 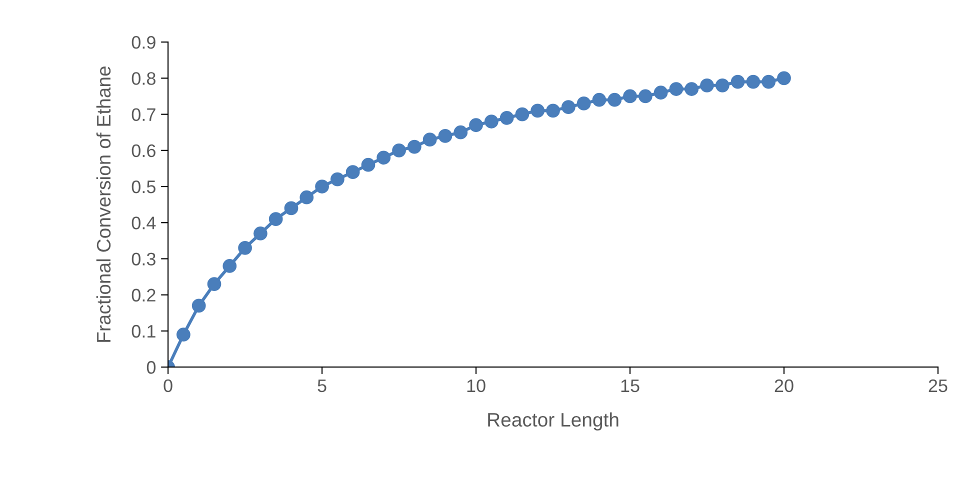 What do you see at coordinates (151, 367) in the screenshot?
I see `y-tick-label: 0` at bounding box center [151, 367].